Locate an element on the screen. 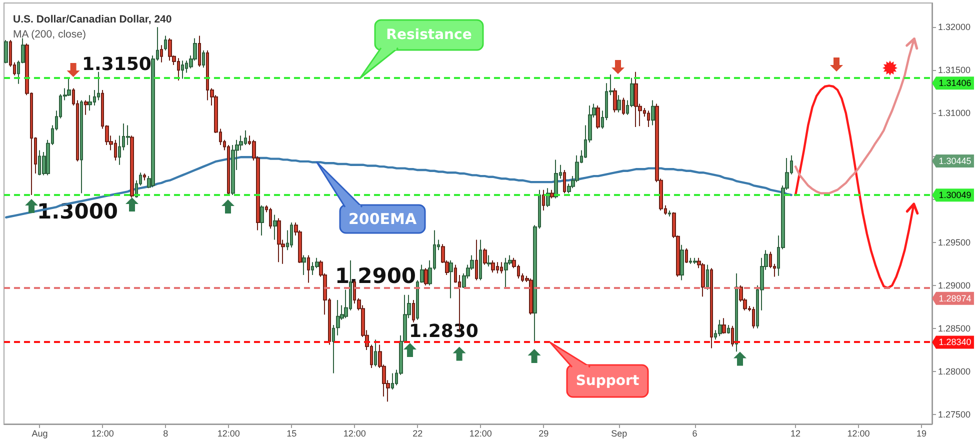 The image size is (975, 448). text: MA (200, close) is located at coordinates (49, 34).